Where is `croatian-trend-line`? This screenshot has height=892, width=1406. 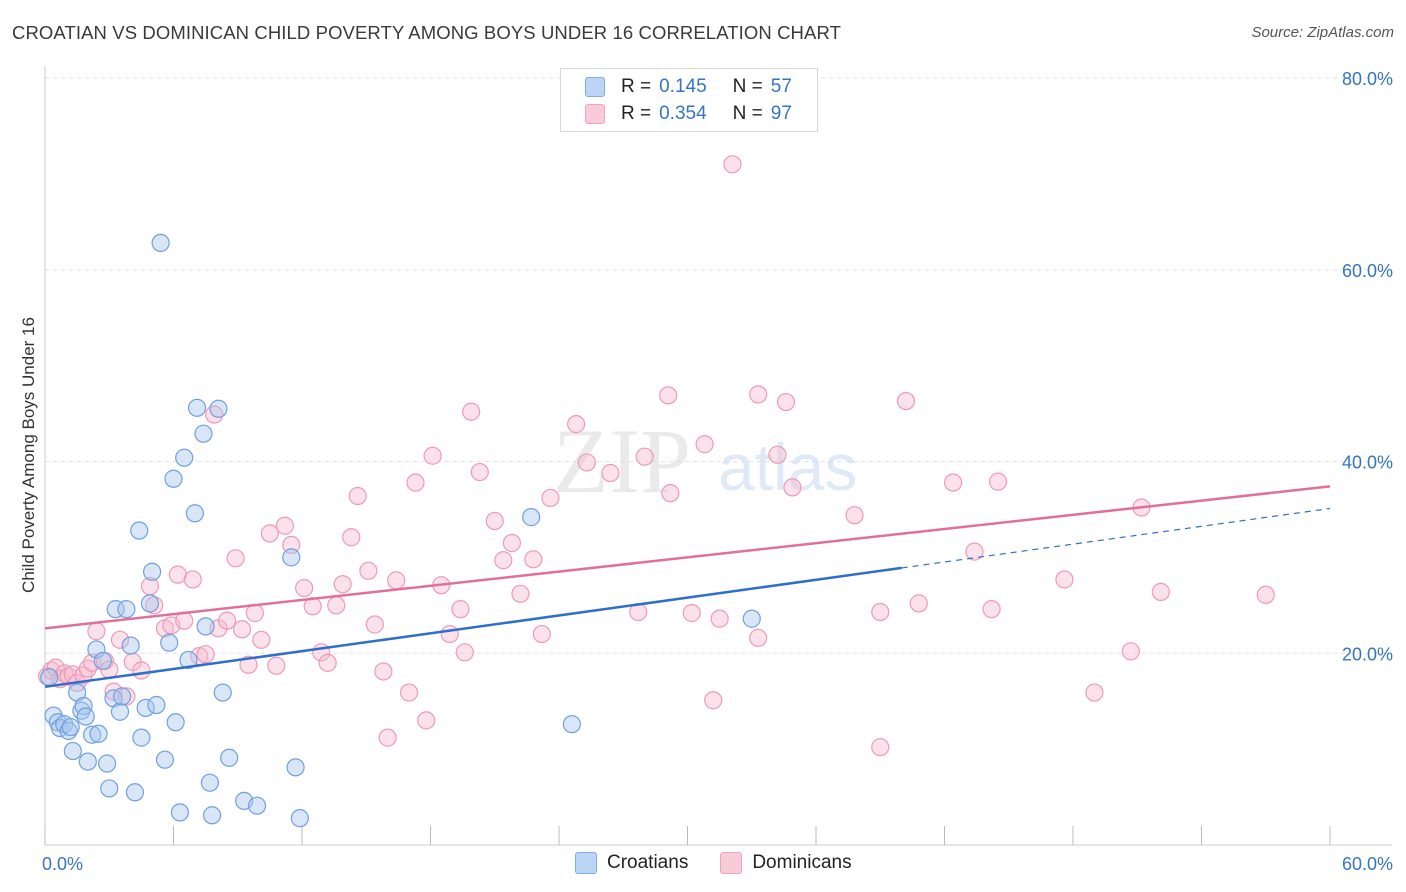 croatian-trend-line is located at coordinates (473, 627).